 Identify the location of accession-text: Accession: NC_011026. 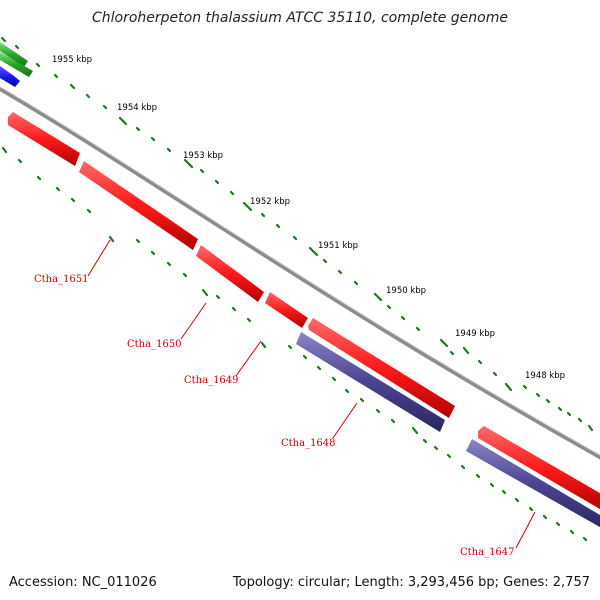
(83, 582).